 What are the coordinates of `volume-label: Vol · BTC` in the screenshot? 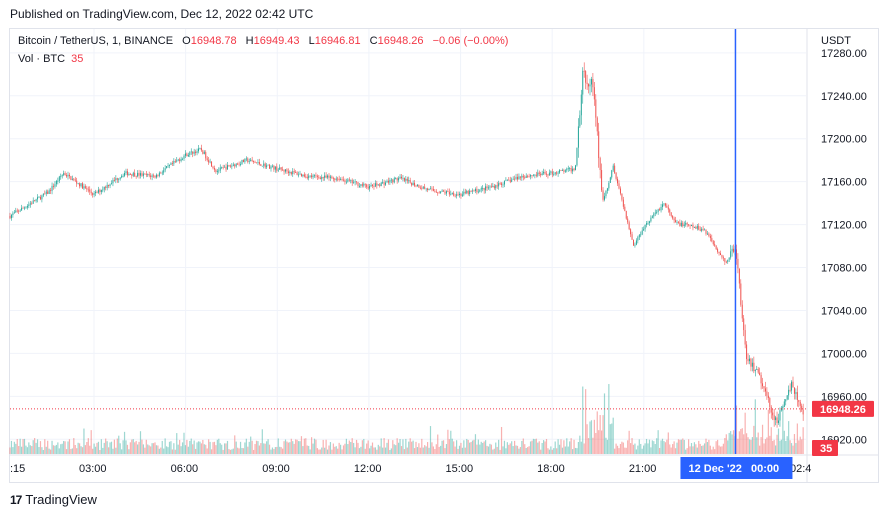 It's located at (42, 59).